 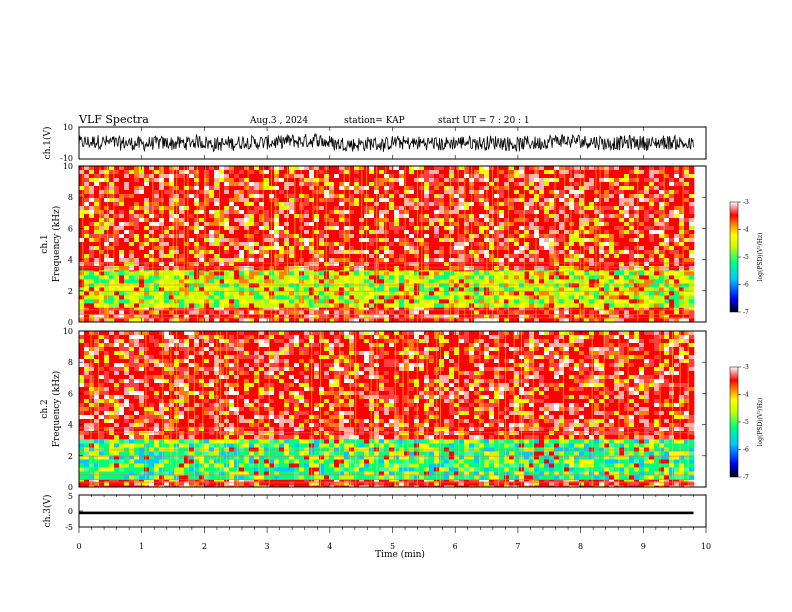 What do you see at coordinates (47, 143) in the screenshot?
I see `ch1-ylabel: ch.1(V)` at bounding box center [47, 143].